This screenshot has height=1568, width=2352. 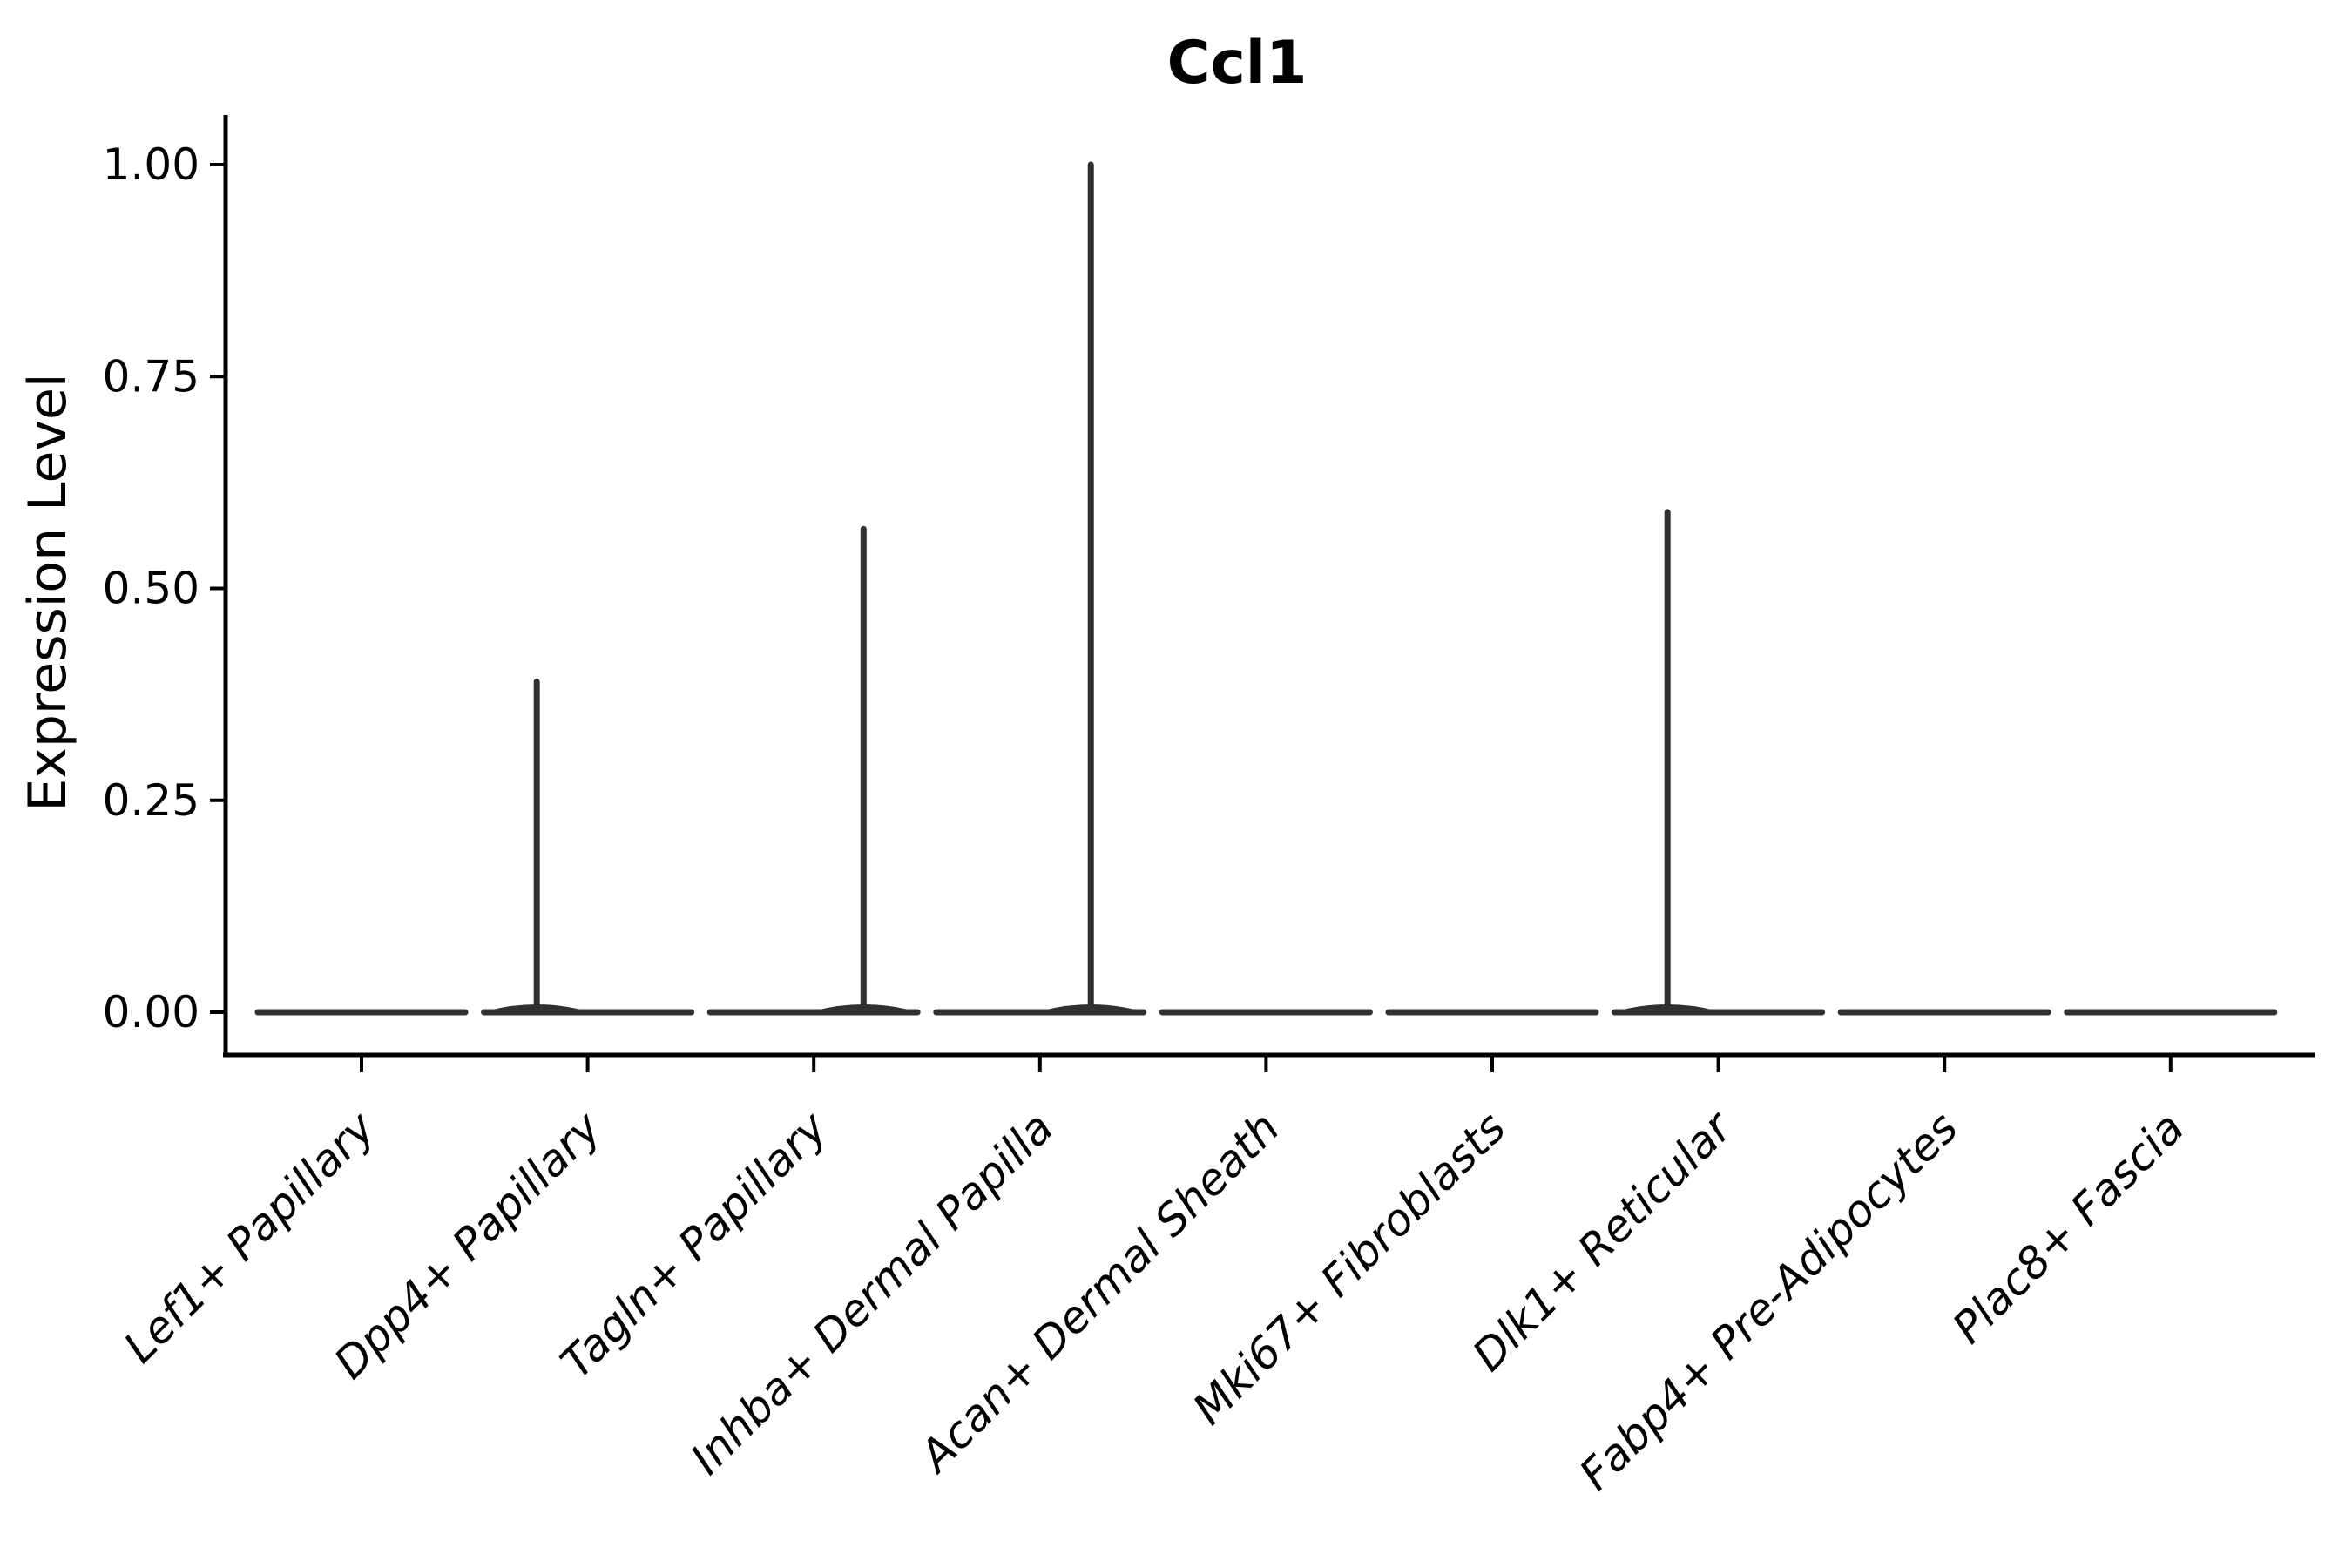 I want to click on y-tick-label: 1.00, so click(x=151, y=164).